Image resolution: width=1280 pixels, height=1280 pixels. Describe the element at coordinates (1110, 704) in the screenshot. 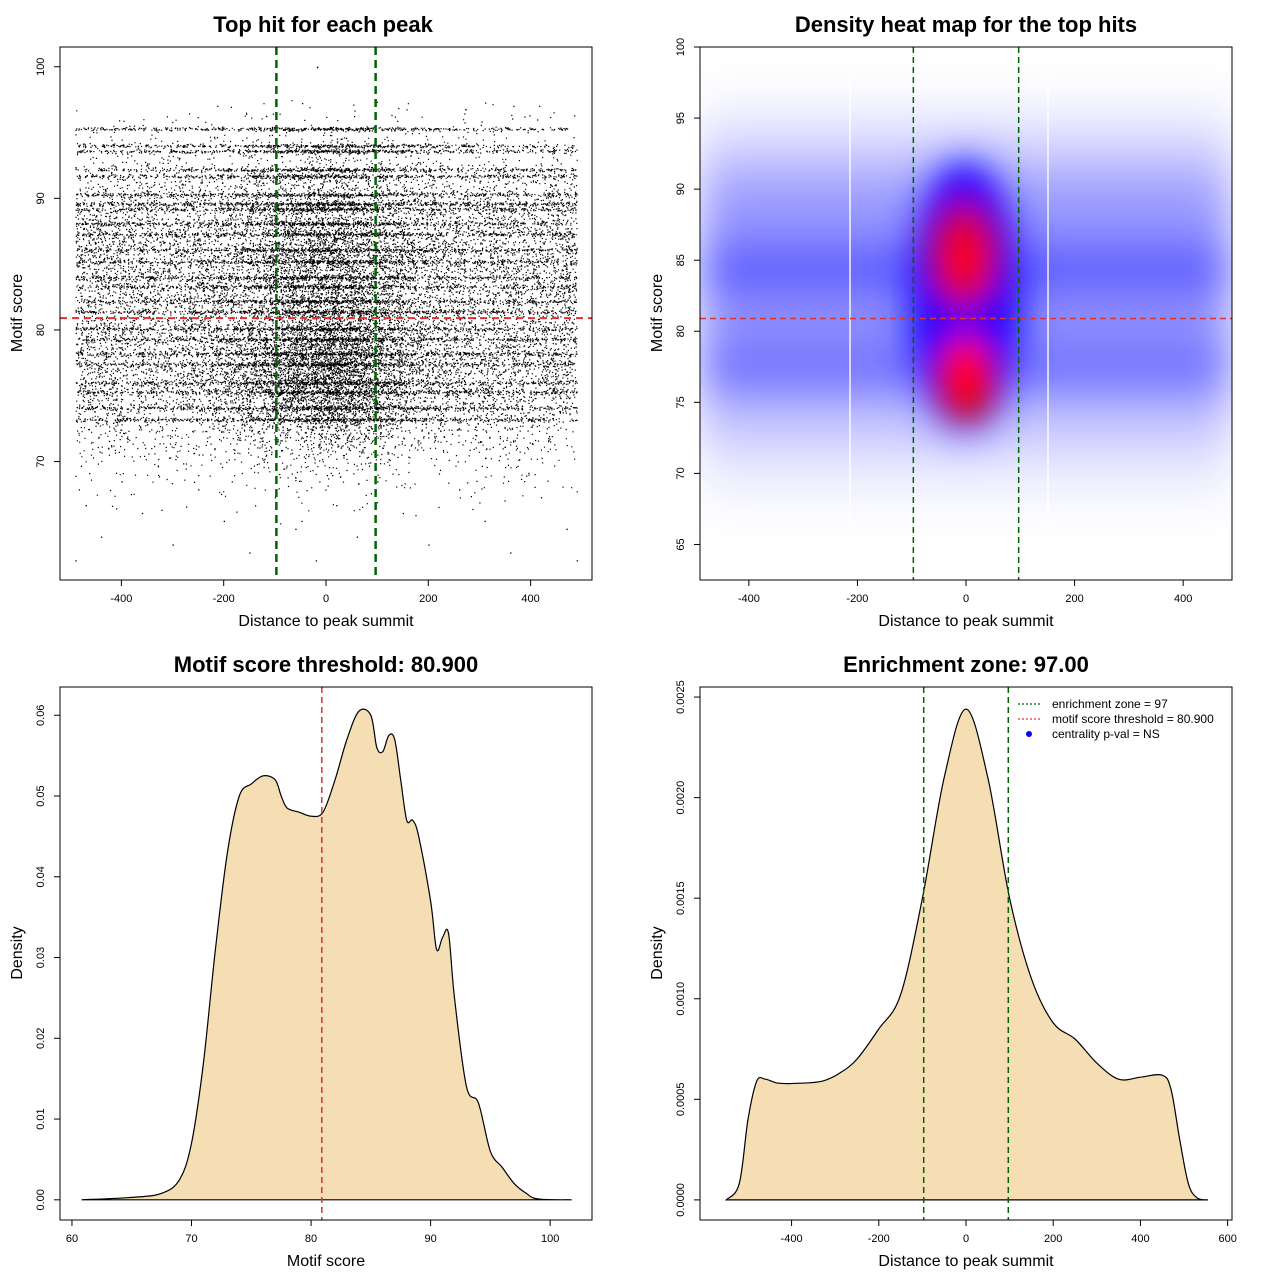

I see `legend-label: enrichment zone = 97` at that location.